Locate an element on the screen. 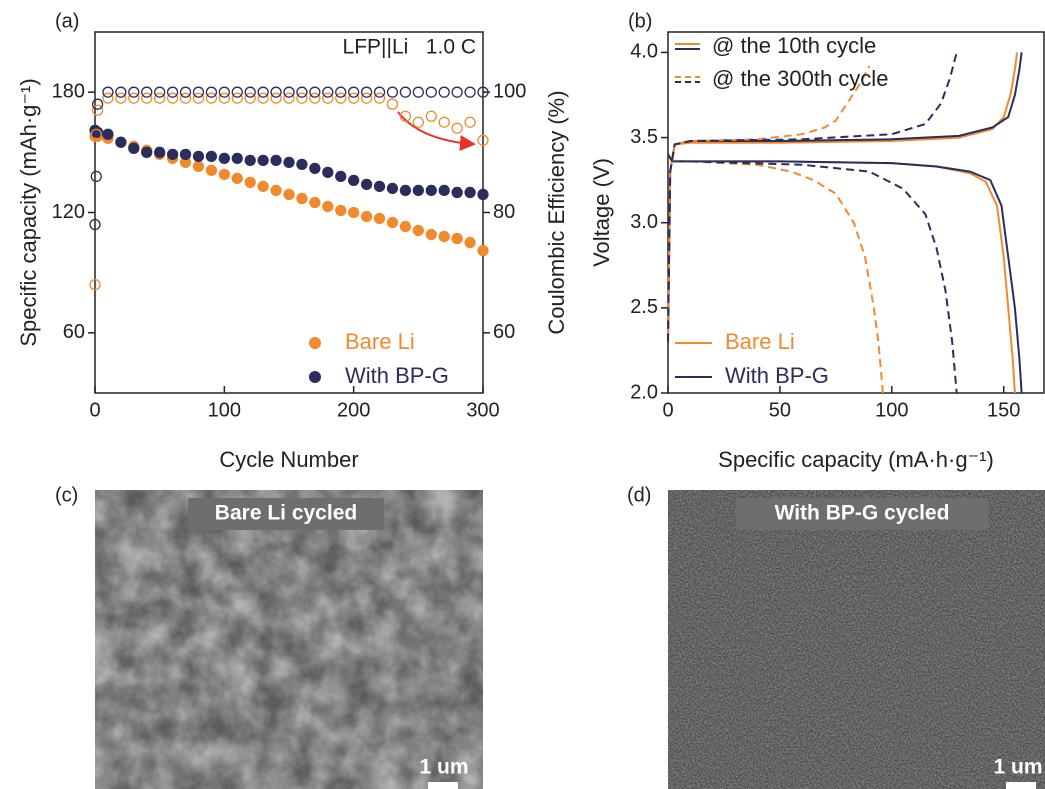 Image resolution: width=1045 pixels, height=789 pixels. y-tick-label: 2.5 is located at coordinates (644, 307).